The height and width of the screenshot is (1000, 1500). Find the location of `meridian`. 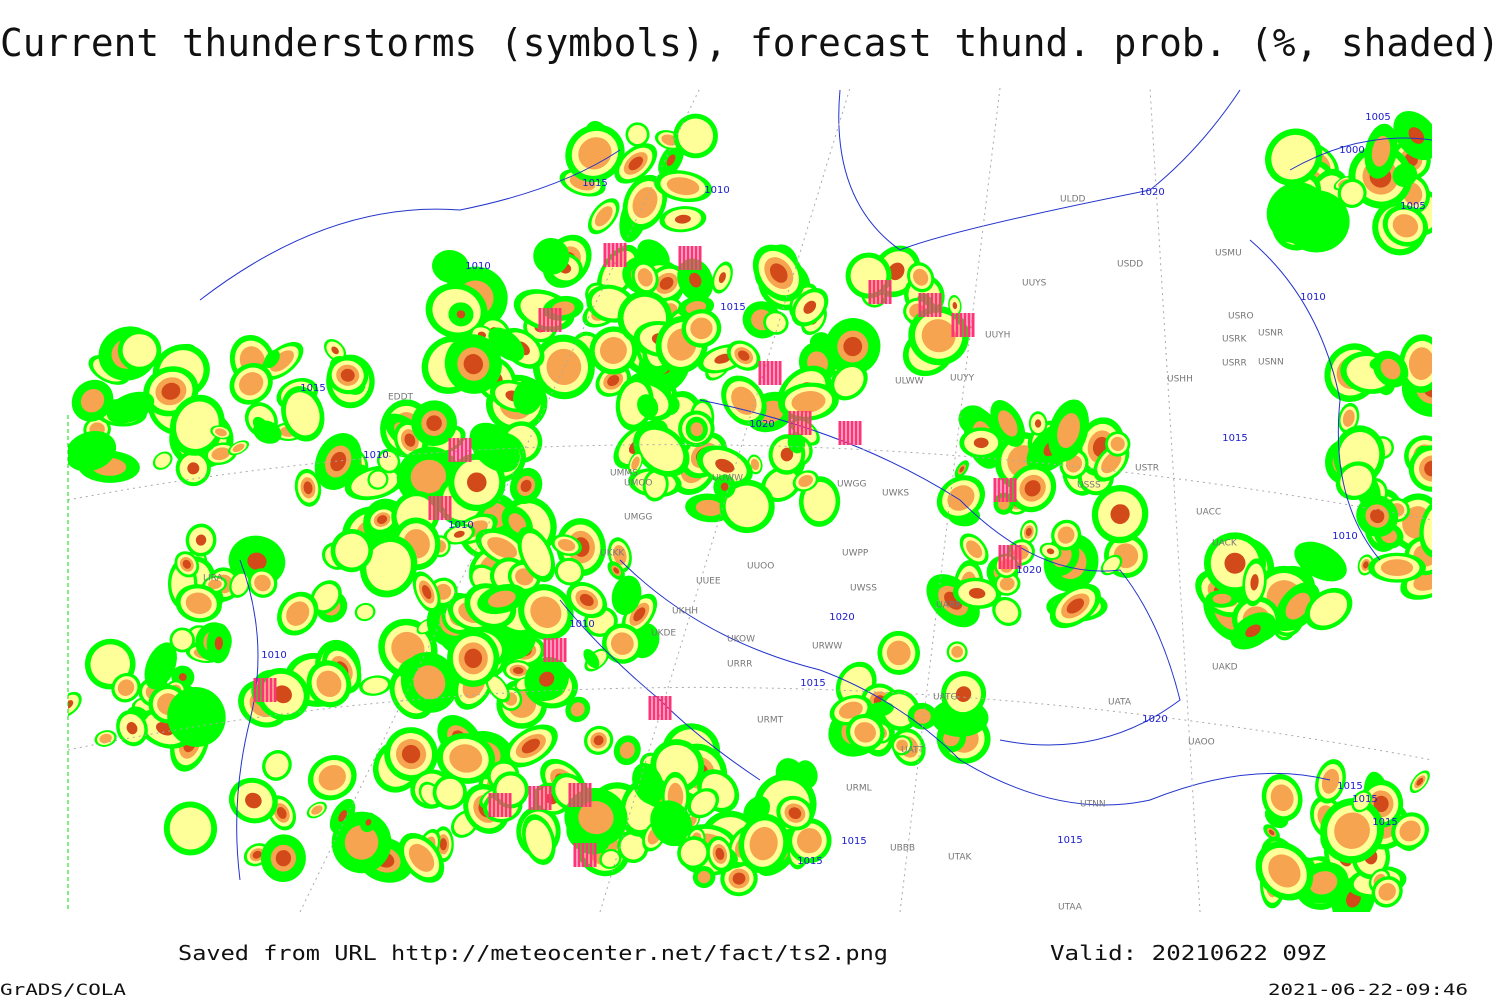

meridian is located at coordinates (950, 500).